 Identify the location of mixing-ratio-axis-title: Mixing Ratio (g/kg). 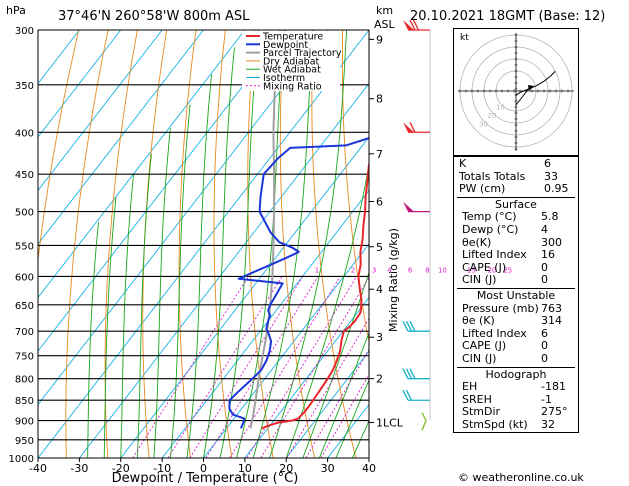
(393, 280).